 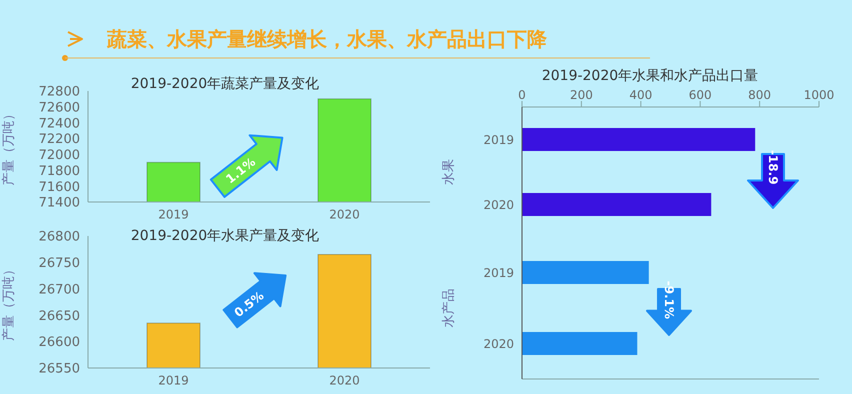 What do you see at coordinates (59, 203) in the screenshot?
I see `y-tick-label: 71400` at bounding box center [59, 203].